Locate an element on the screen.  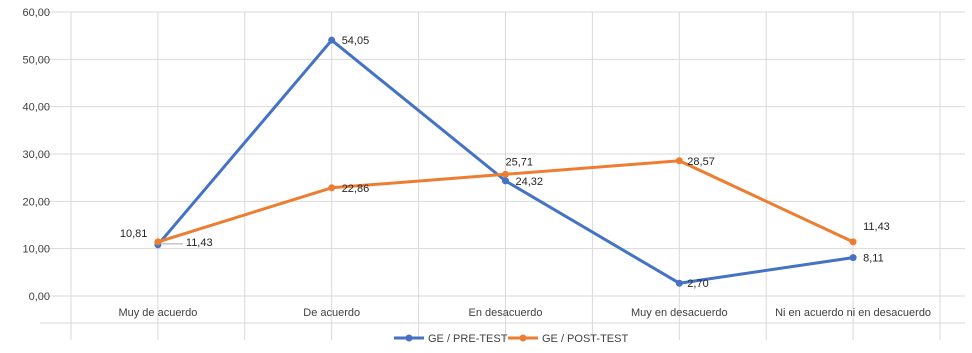
y-tick-label: 40,00 is located at coordinates (36, 108).